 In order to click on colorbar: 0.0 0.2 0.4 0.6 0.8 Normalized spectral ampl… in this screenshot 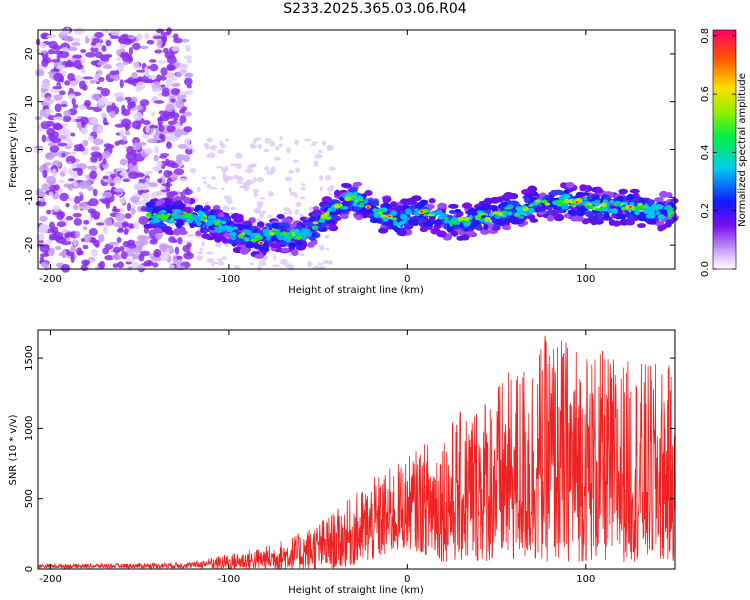, I will do `click(724, 152)`.